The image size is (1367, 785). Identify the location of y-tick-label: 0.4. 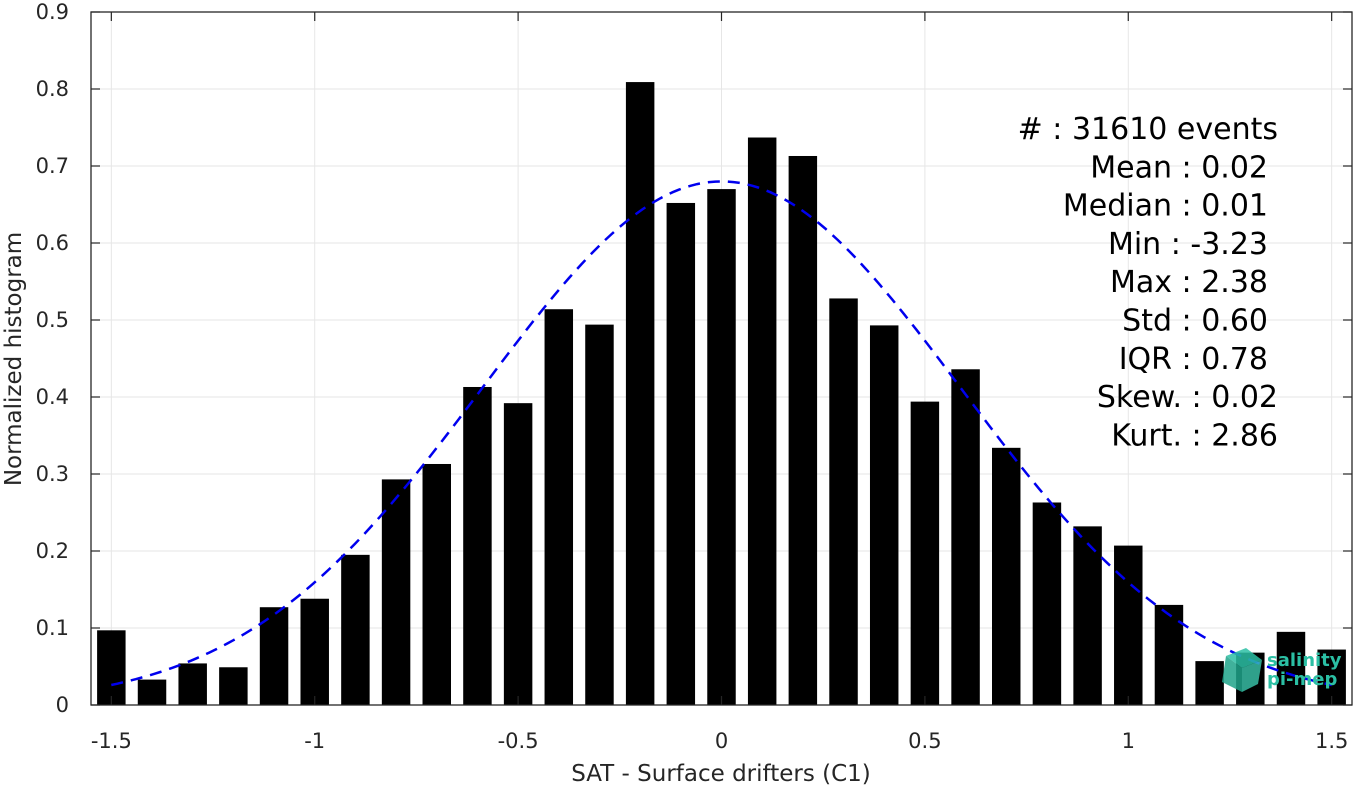
(52, 397).